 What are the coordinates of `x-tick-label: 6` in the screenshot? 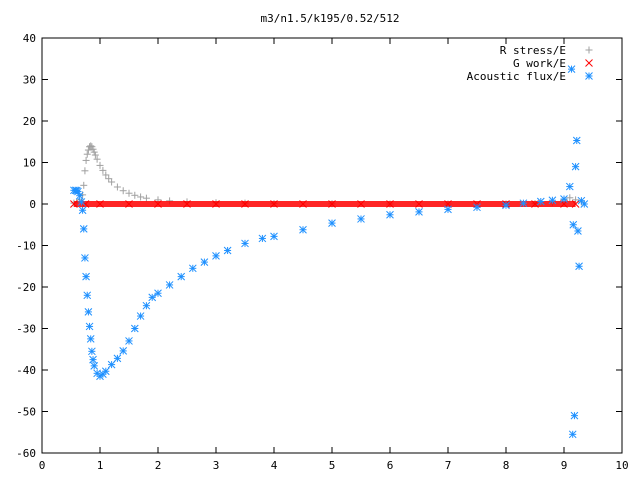 It's located at (390, 465).